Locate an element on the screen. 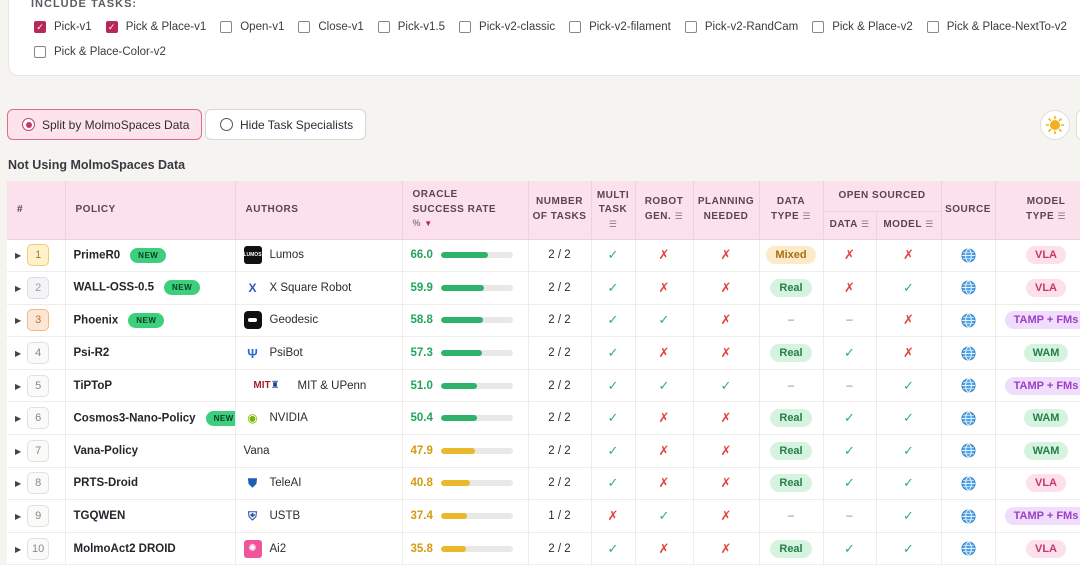 The width and height of the screenshot is (1080, 565). task-option: Pick-v2-filament is located at coordinates (620, 27).